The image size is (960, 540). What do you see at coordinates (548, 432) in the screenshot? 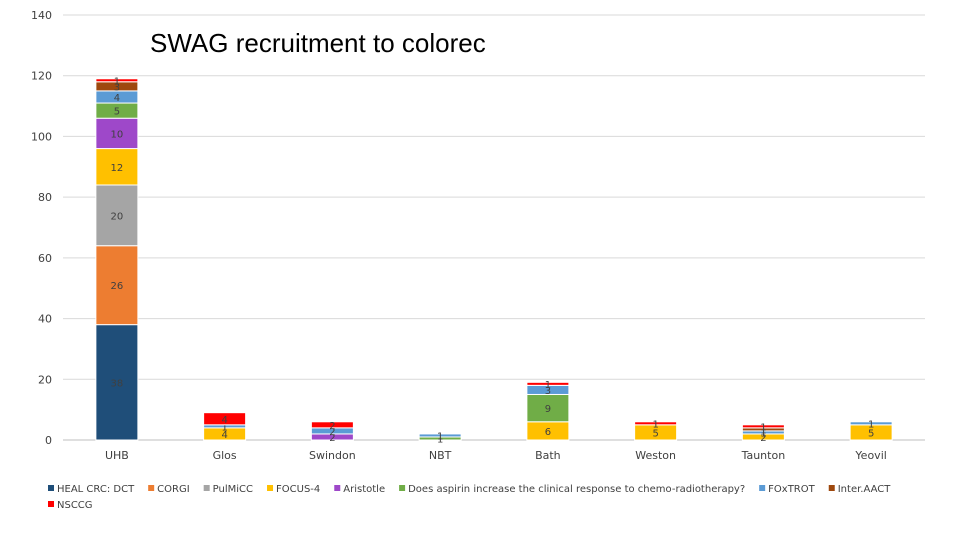
I see `data-label: 6` at bounding box center [548, 432].